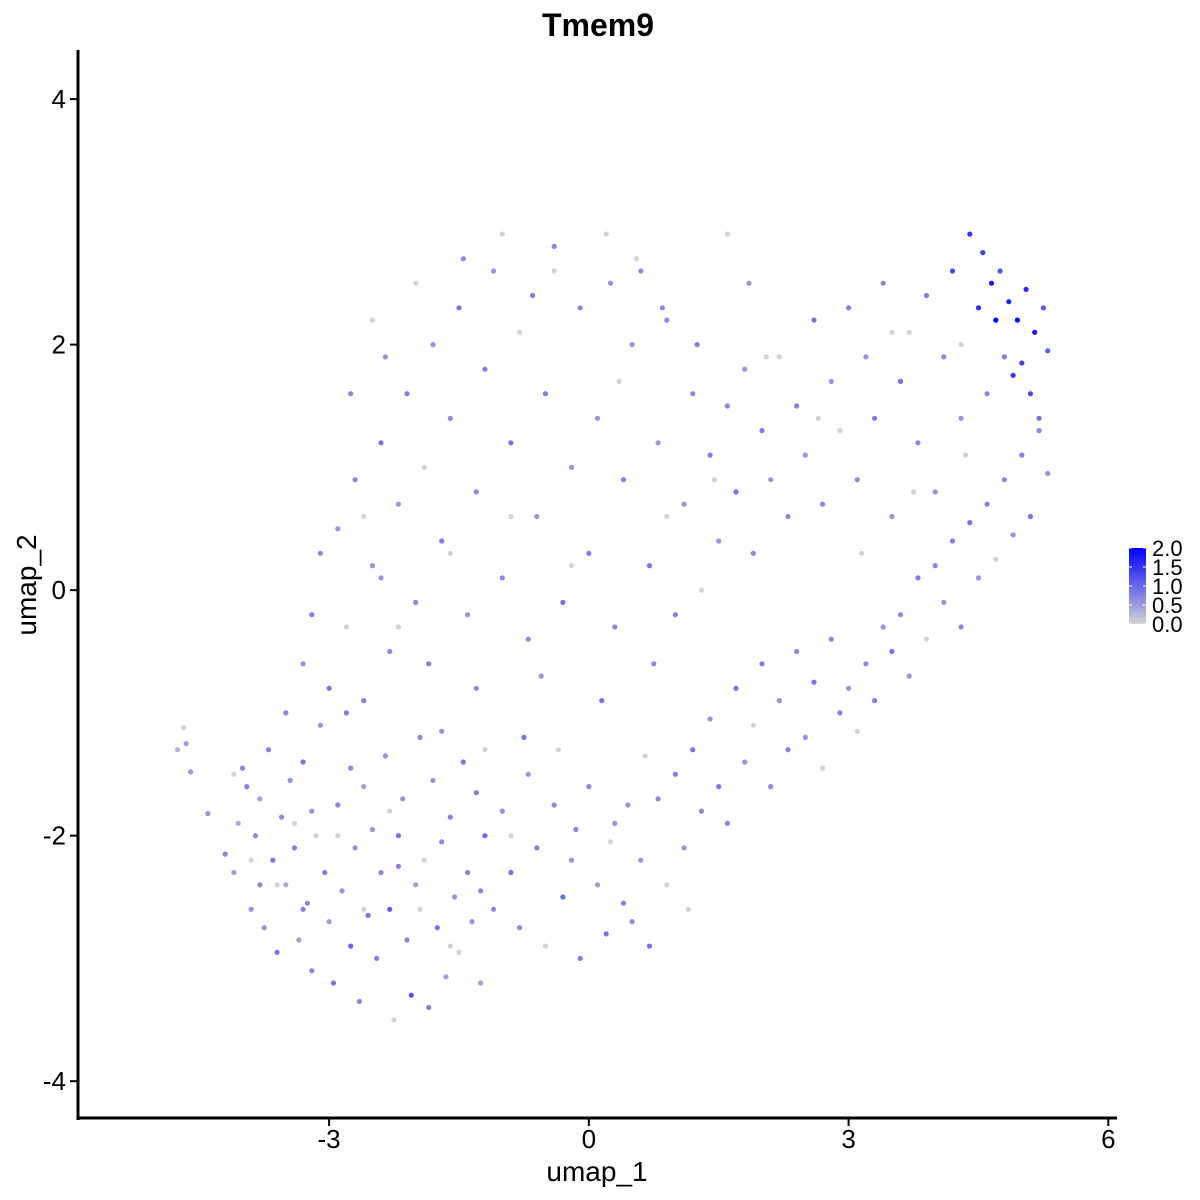 This screenshot has width=1200, height=1200. Describe the element at coordinates (60, 590) in the screenshot. I see `y-axis-ticks: -4 -2 0 2 4` at that location.